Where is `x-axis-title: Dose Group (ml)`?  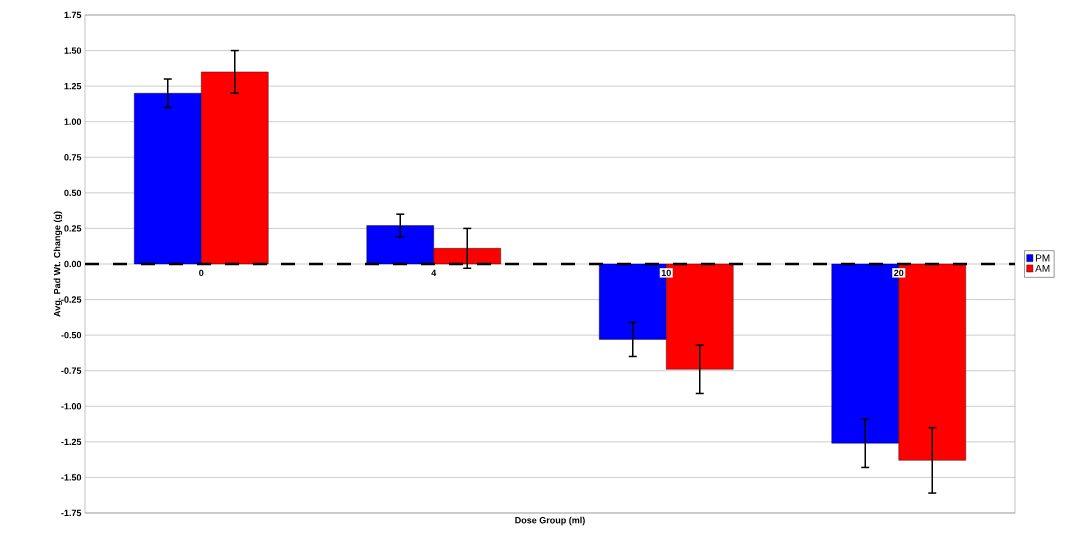
x-axis-title: Dose Group (ml) is located at coordinates (550, 521).